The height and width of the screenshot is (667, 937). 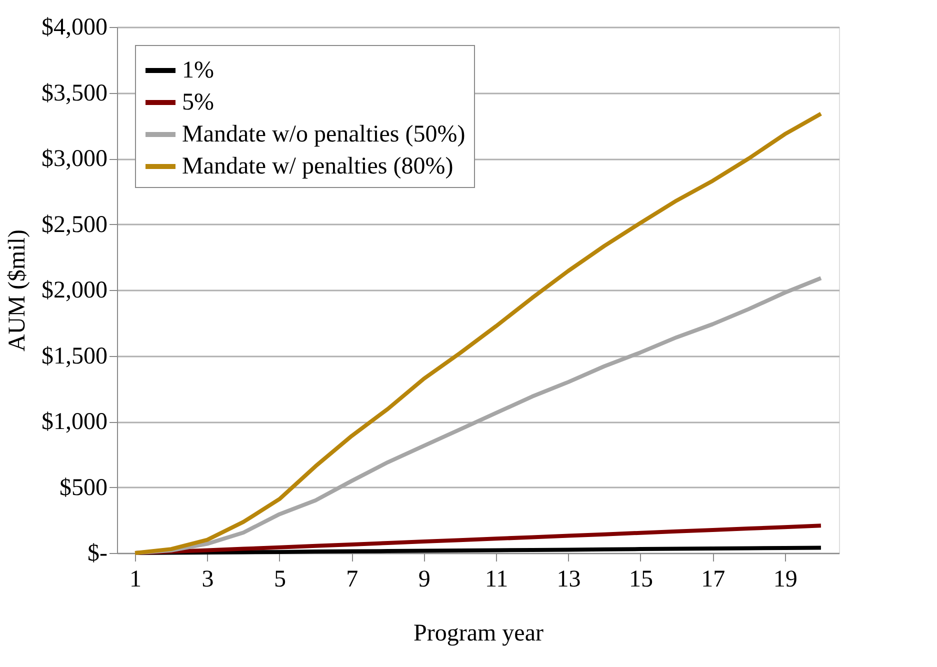 I want to click on x-tick-label: 11, so click(x=496, y=579).